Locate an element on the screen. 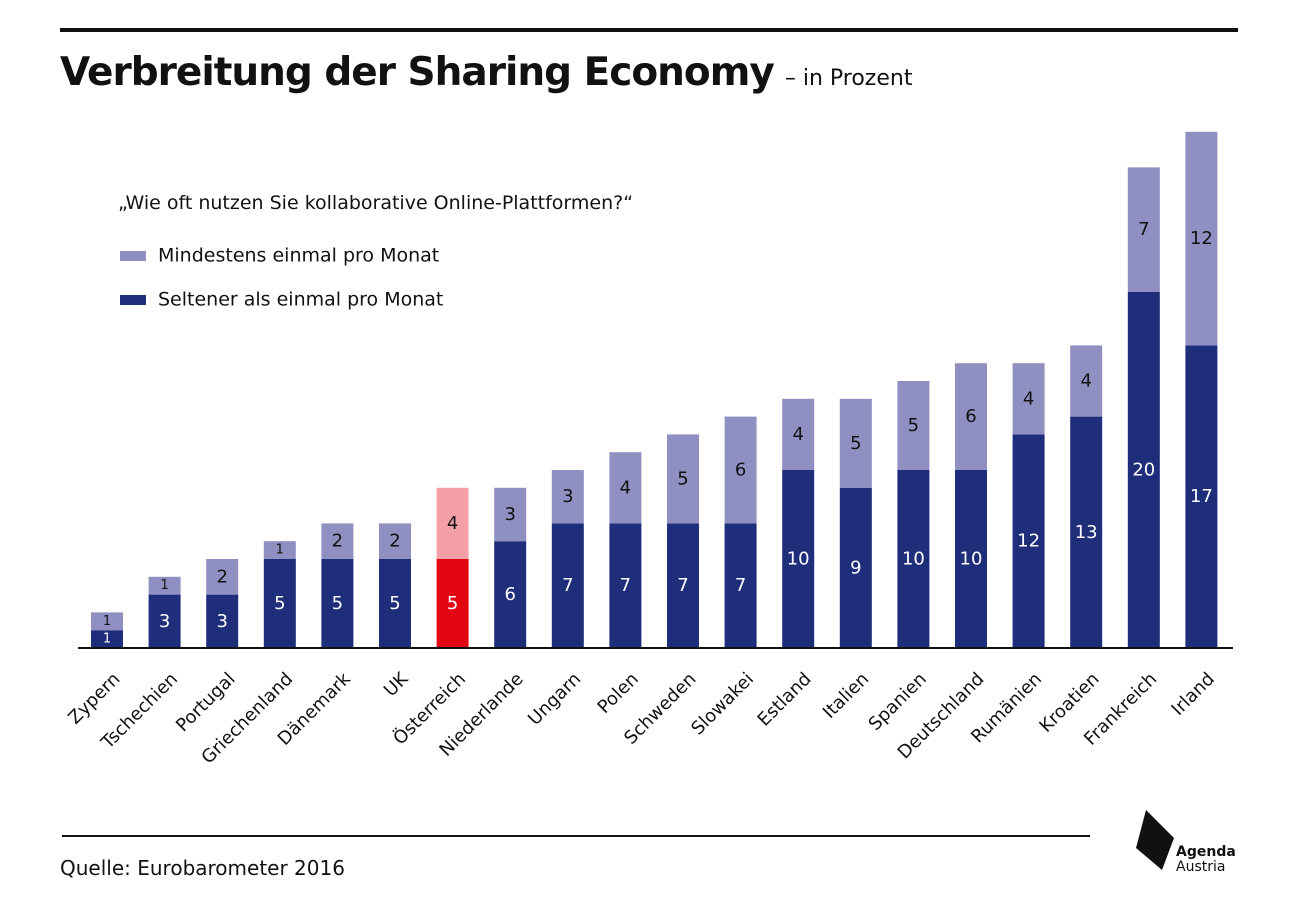 Image resolution: width=1300 pixels, height=913 pixels. data-label-rarely: 1 is located at coordinates (107, 639).